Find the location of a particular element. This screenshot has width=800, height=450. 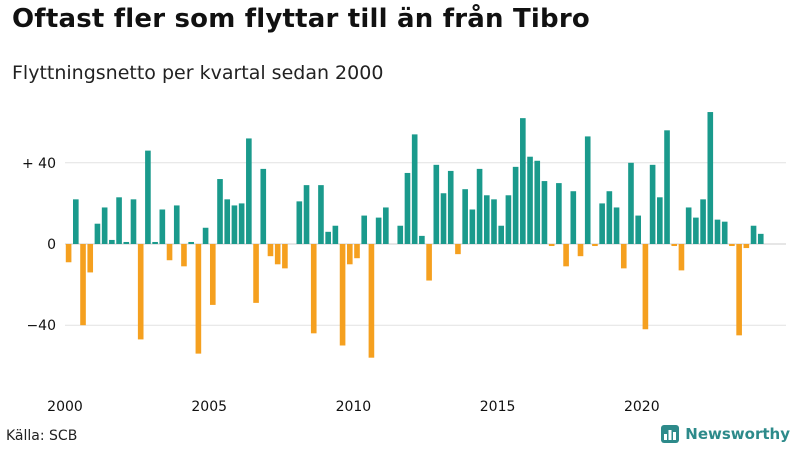

source-note: Källa: SCB is located at coordinates (42, 436).